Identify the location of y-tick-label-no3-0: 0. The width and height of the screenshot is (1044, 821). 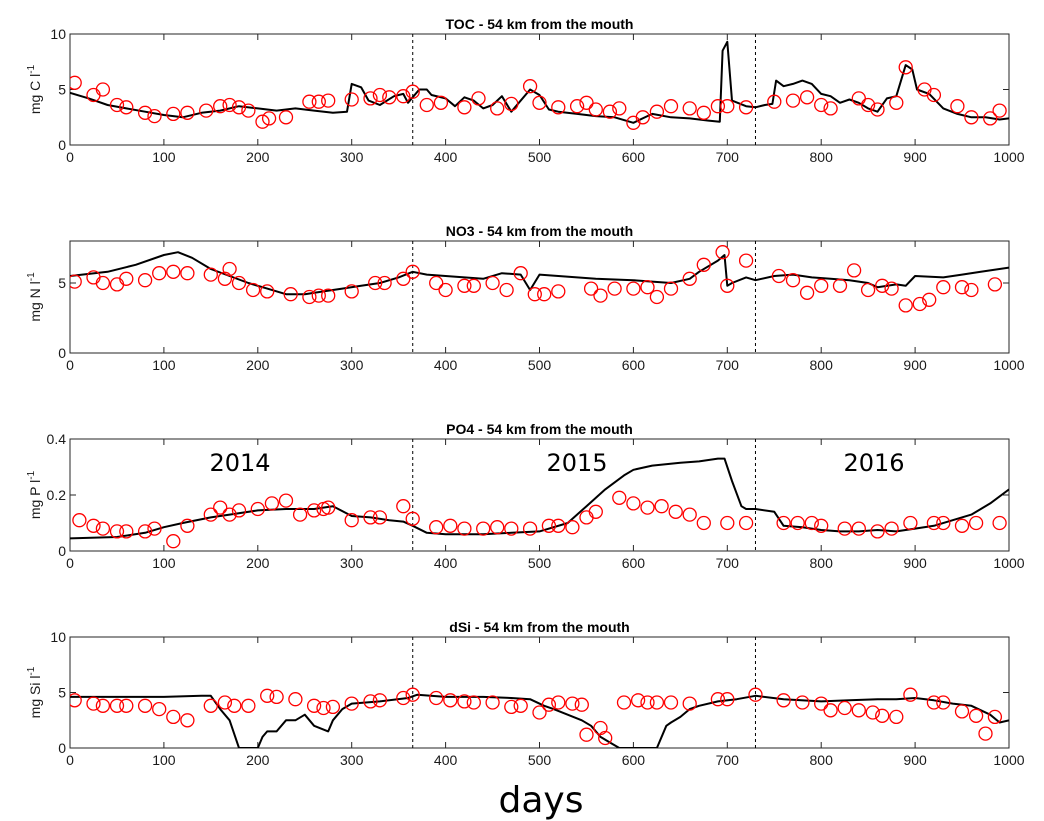
(62, 353).